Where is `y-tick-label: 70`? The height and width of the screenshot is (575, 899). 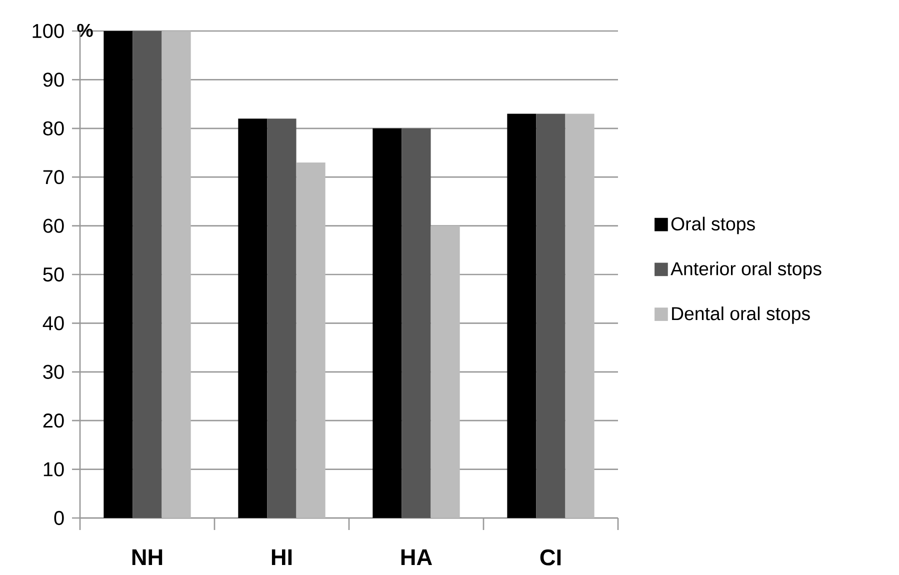 y-tick-label: 70 is located at coordinates (53, 177).